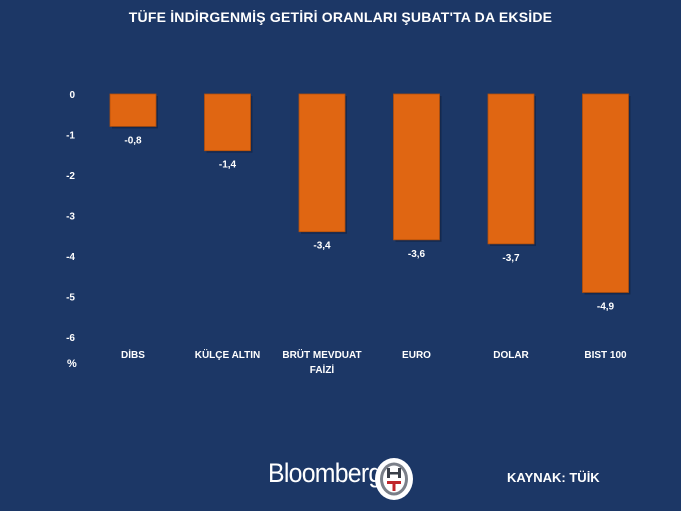  What do you see at coordinates (70, 338) in the screenshot?
I see `y-tick-label: -6` at bounding box center [70, 338].